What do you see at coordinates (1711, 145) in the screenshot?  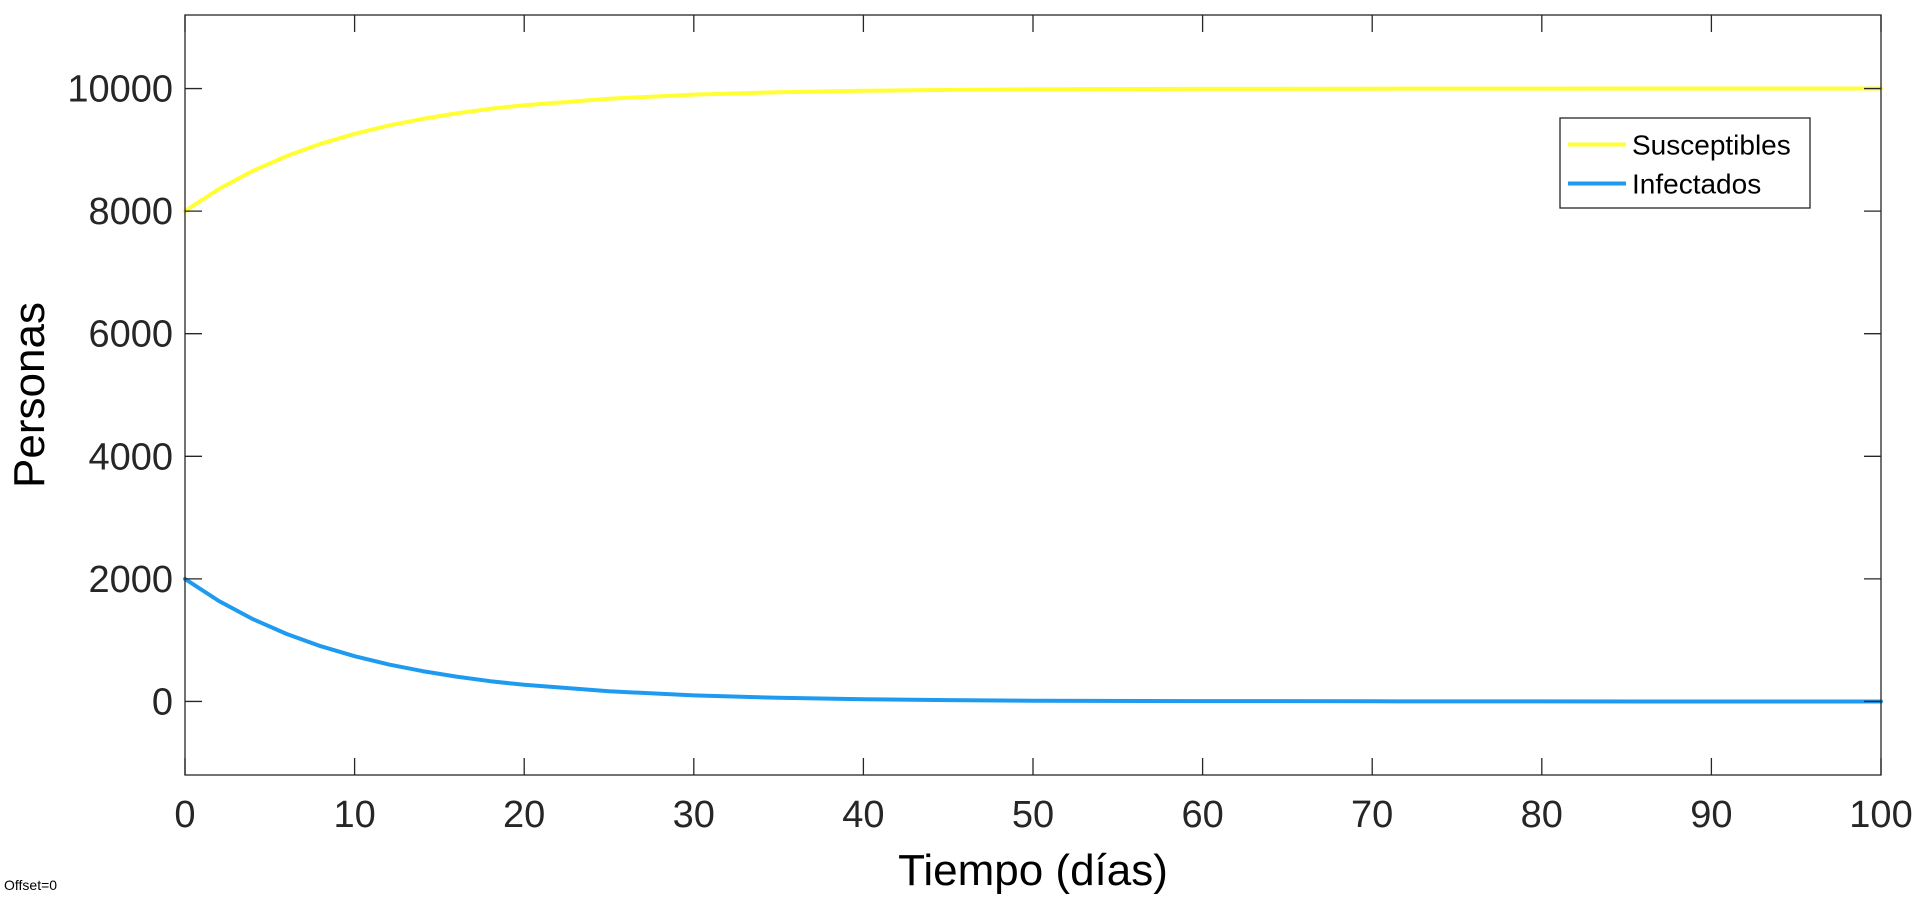 I see `legend-label-0: Susceptibles` at bounding box center [1711, 145].